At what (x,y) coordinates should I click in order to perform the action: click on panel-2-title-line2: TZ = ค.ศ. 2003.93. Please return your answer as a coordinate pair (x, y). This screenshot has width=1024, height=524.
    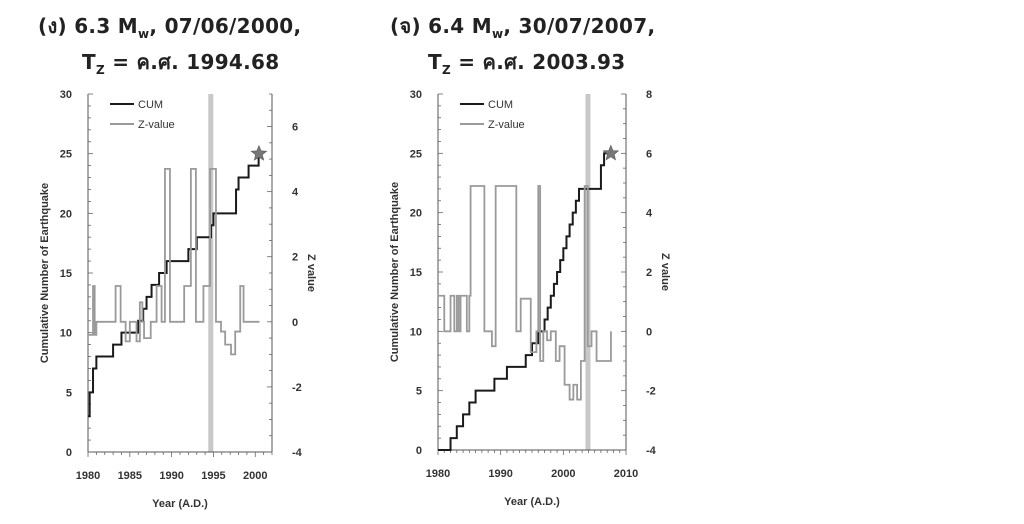
    Looking at the image, I should click on (527, 63).